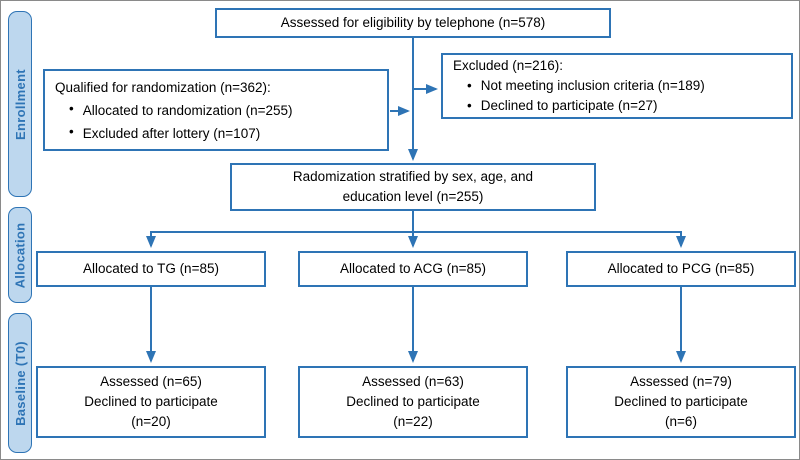 This screenshot has width=800, height=460. I want to click on stage-label-text: Baseline (T0), so click(20, 383).